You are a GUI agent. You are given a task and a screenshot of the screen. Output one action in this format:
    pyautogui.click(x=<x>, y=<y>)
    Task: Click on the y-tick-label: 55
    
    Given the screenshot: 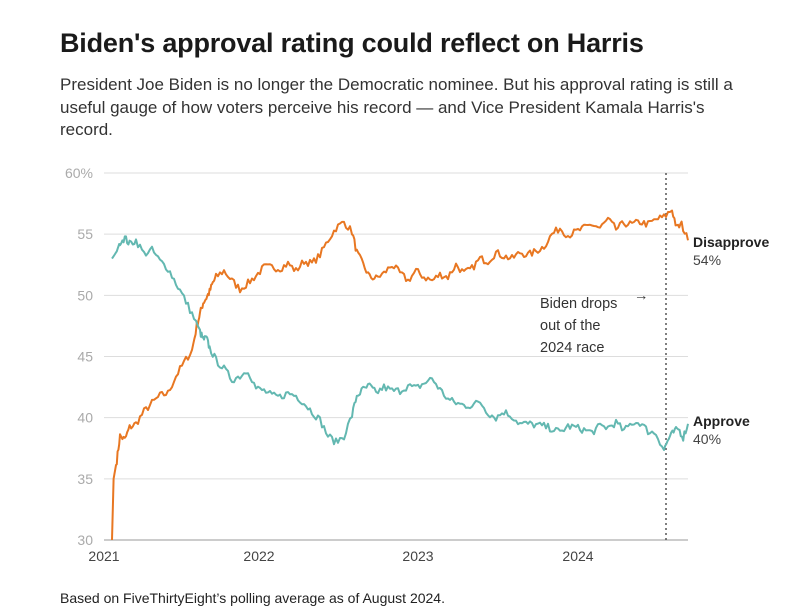 What is the action you would take?
    pyautogui.click(x=85, y=234)
    